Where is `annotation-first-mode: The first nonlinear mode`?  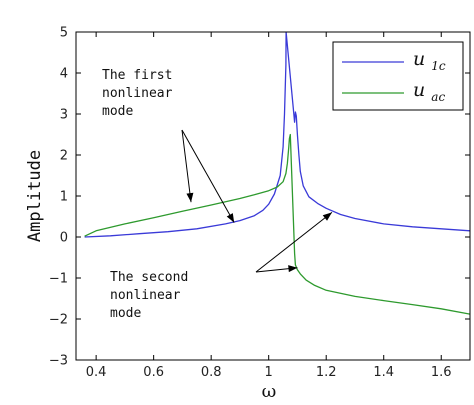
annotation-first-mode: The first nonlinear mode is located at coordinates (137, 93).